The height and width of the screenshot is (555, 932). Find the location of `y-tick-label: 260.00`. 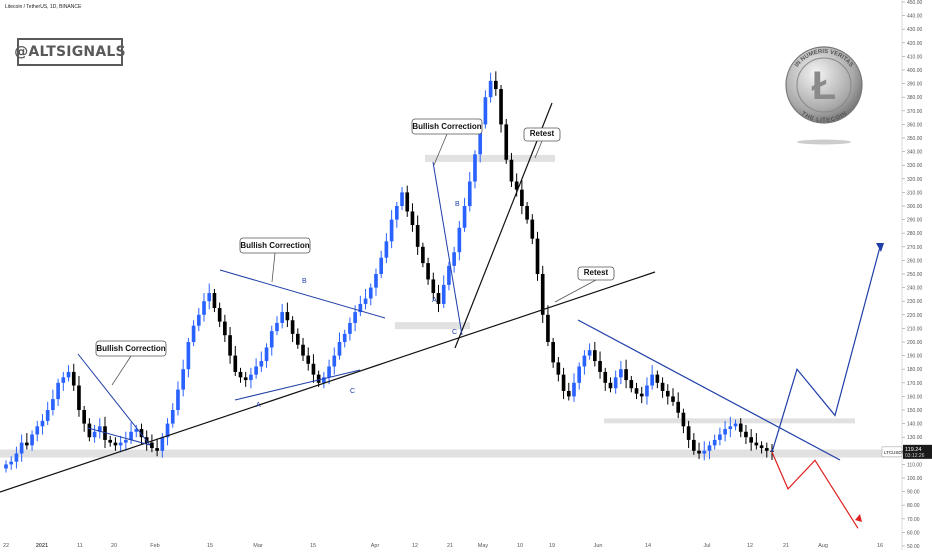

y-tick-label: 260.00 is located at coordinates (915, 261).